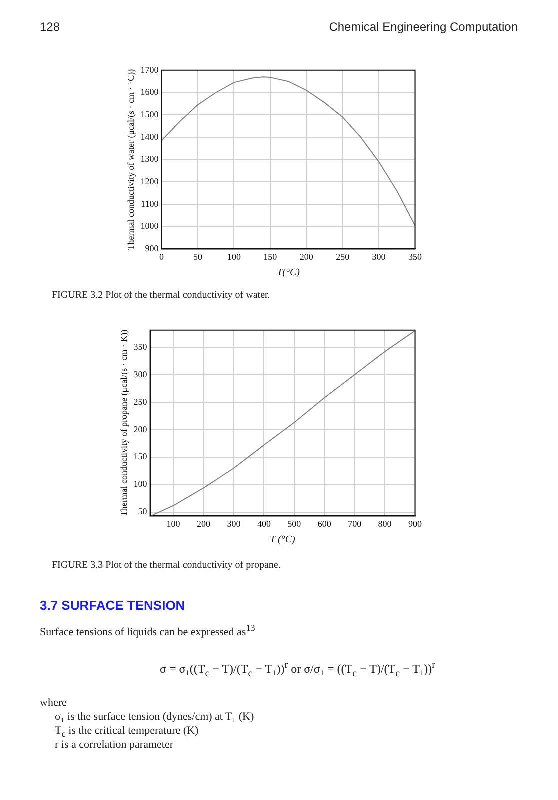 Image resolution: width=558 pixels, height=800 pixels. Describe the element at coordinates (343, 257) in the screenshot. I see `x-tick-label: 250` at that location.